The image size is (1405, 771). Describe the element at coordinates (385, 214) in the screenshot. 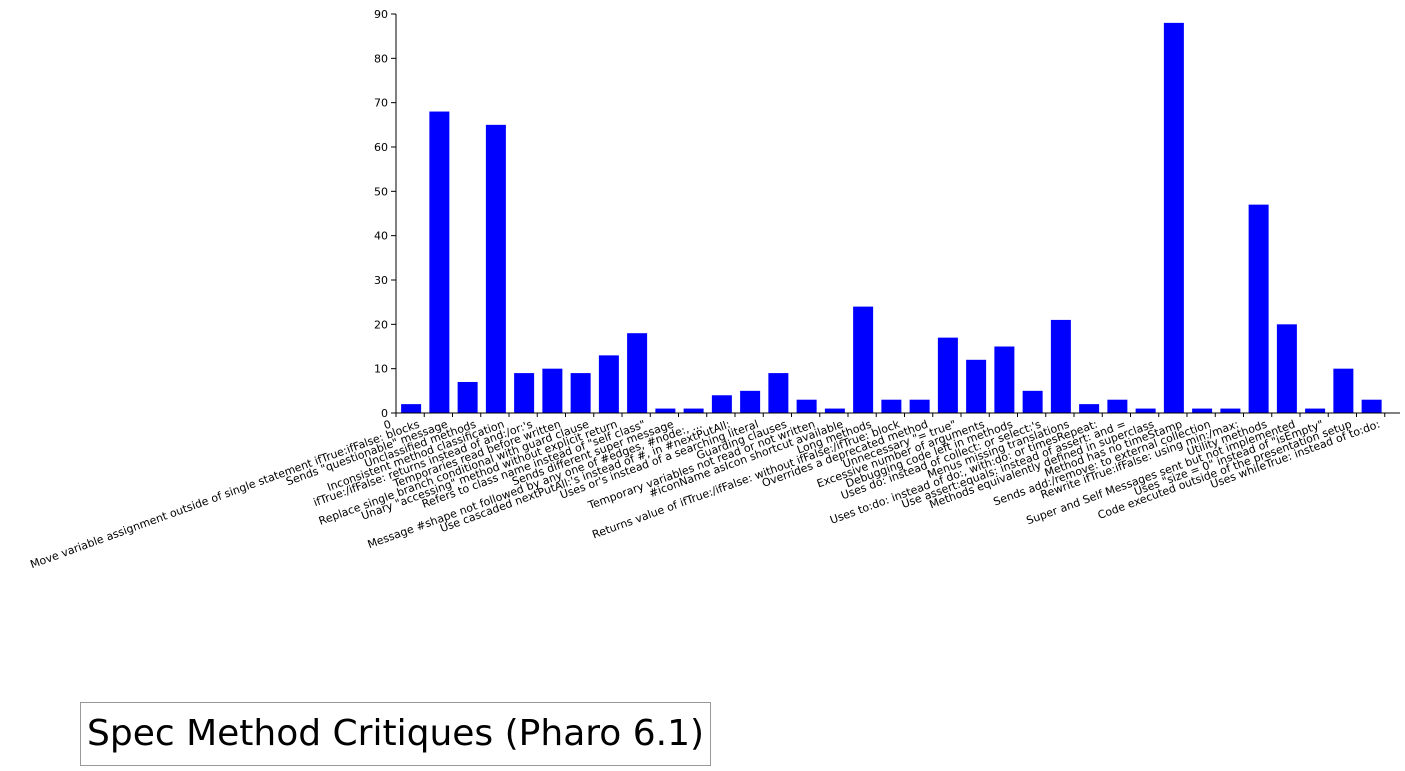

I see `y-axis: 0 10 20 30 40 50 60 70 80 90` at that location.